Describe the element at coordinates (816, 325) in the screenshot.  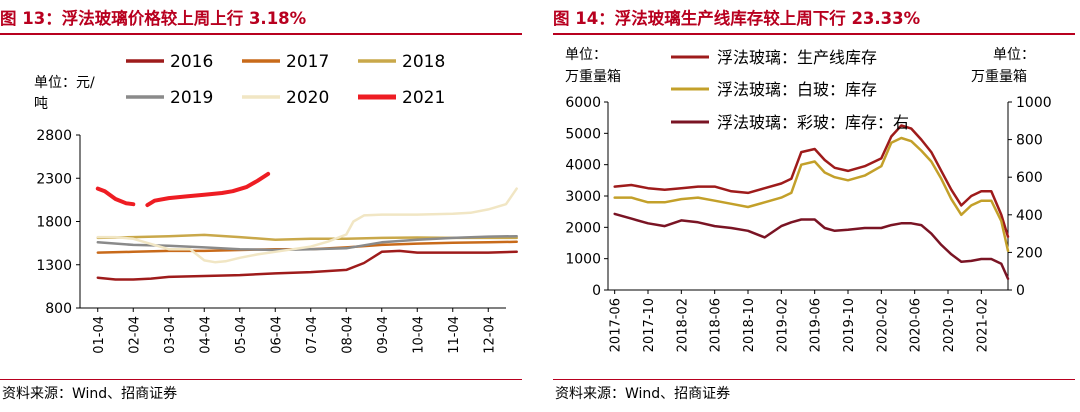
I see `right-x-tick-label: 2019-06` at that location.